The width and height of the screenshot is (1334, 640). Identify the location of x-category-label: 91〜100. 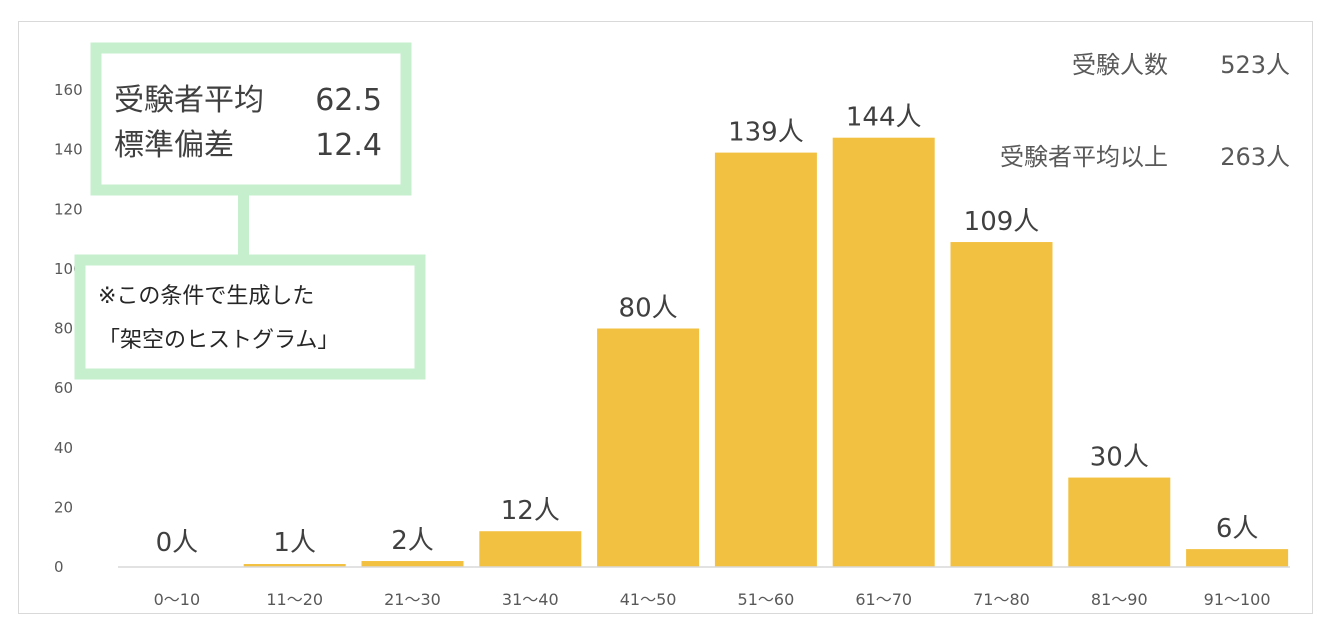
(1237, 599).